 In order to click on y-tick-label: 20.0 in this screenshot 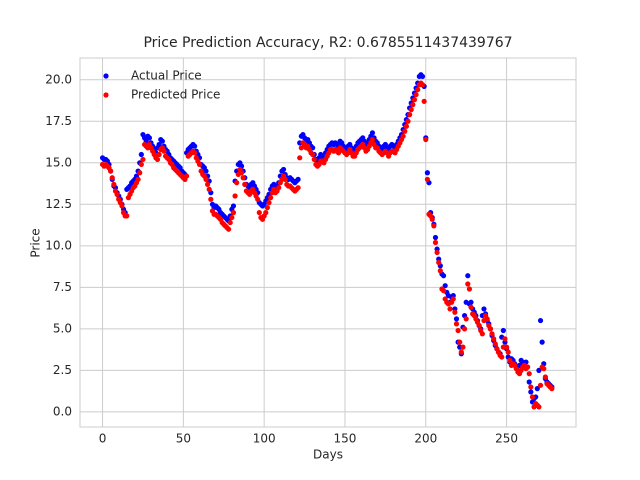, I will do `click(58, 79)`.